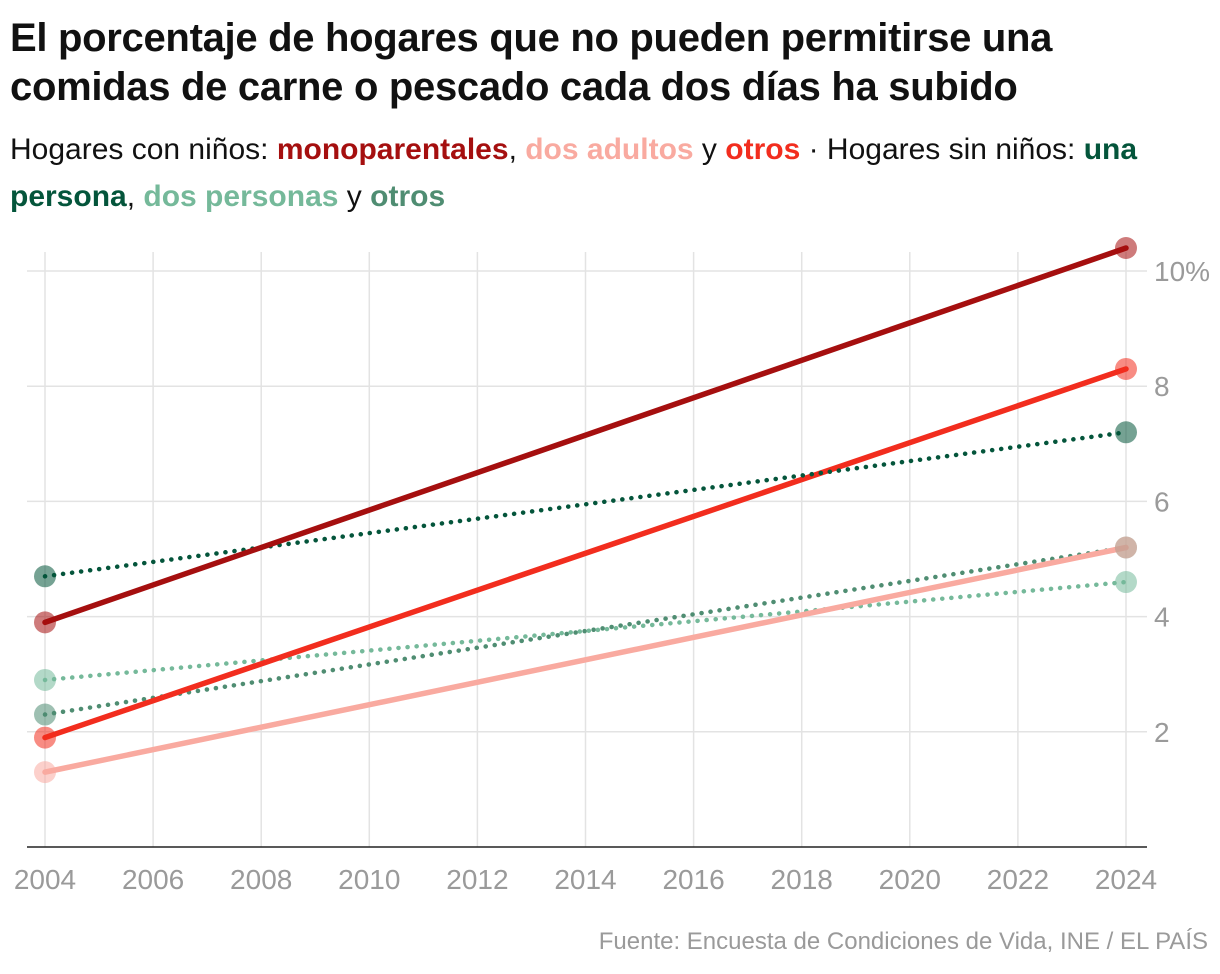  Describe the element at coordinates (585, 504) in the screenshot. I see `series-line-una-persona` at that location.